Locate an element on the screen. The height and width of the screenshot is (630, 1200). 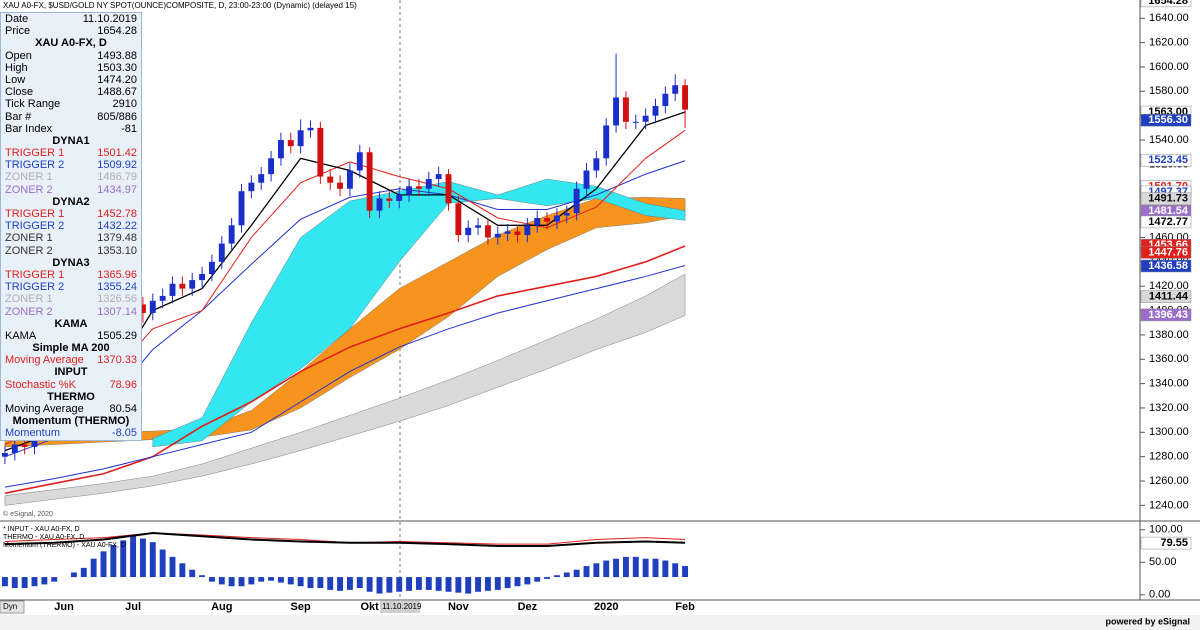
panel-label: ZONER 2 is located at coordinates (29, 250).